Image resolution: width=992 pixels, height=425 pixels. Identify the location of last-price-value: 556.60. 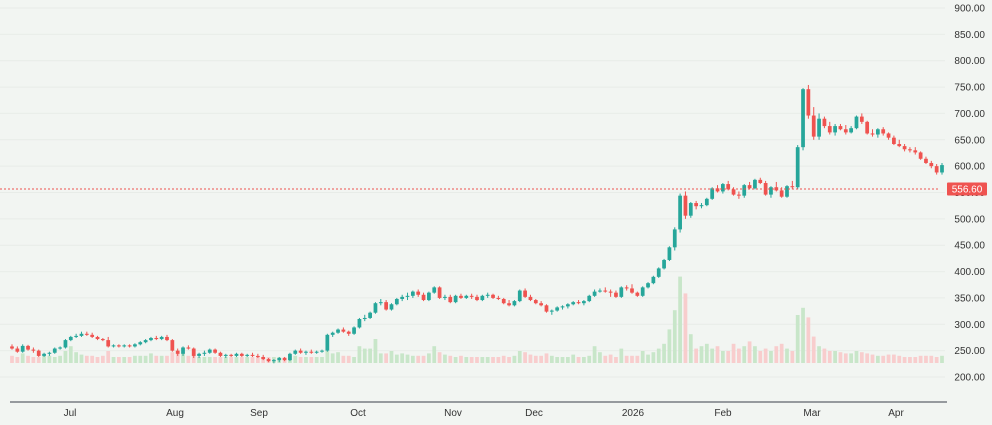
(967, 190).